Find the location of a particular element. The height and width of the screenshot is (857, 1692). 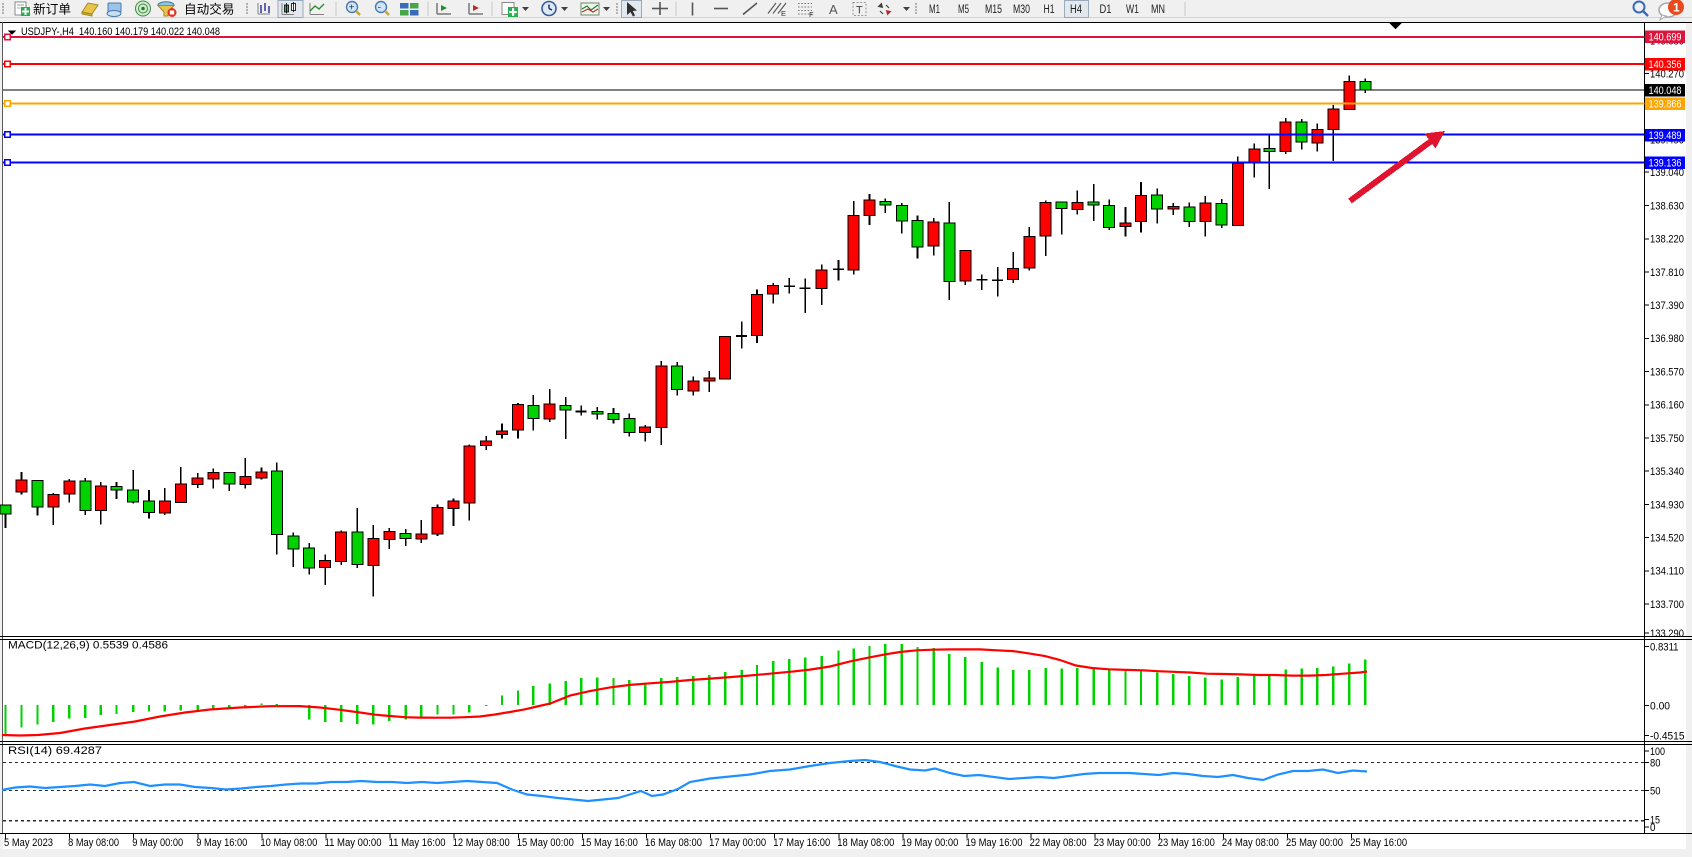

svg-text: 50 is located at coordinates (1655, 791).